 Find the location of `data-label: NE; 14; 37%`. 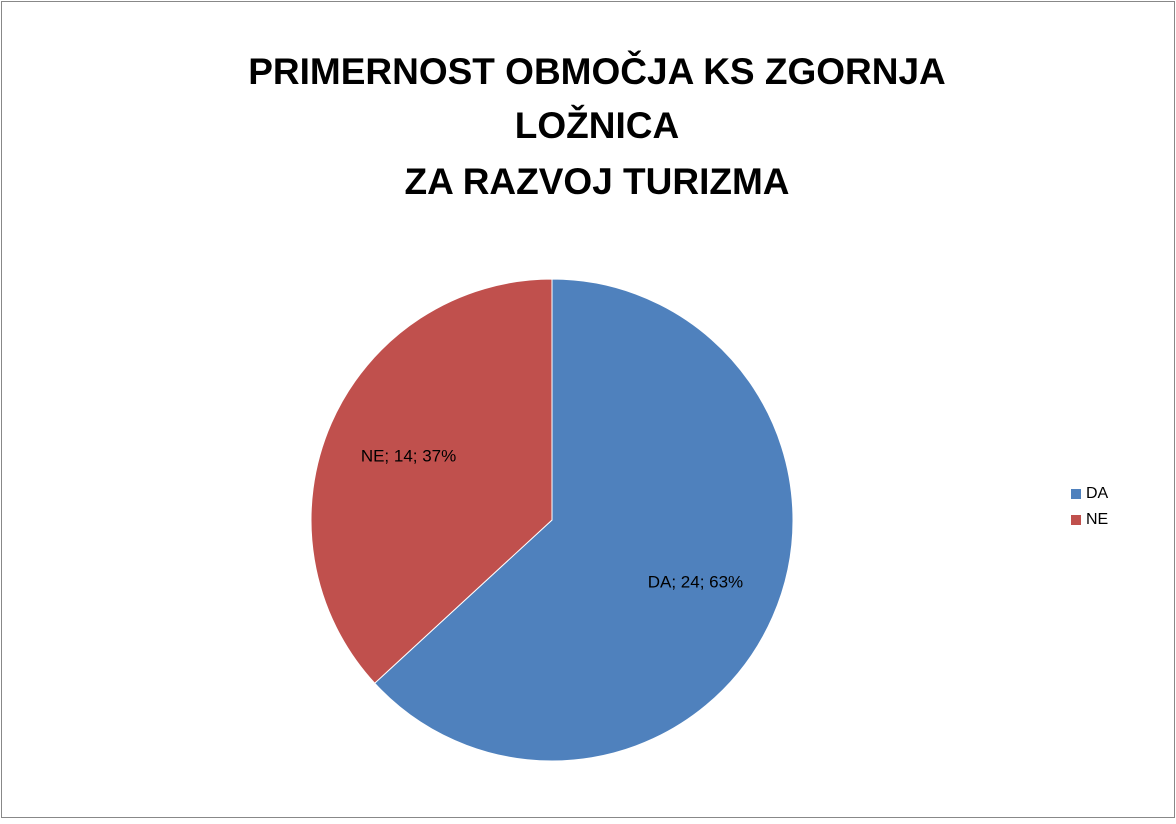

data-label: NE; 14; 37% is located at coordinates (408, 456).